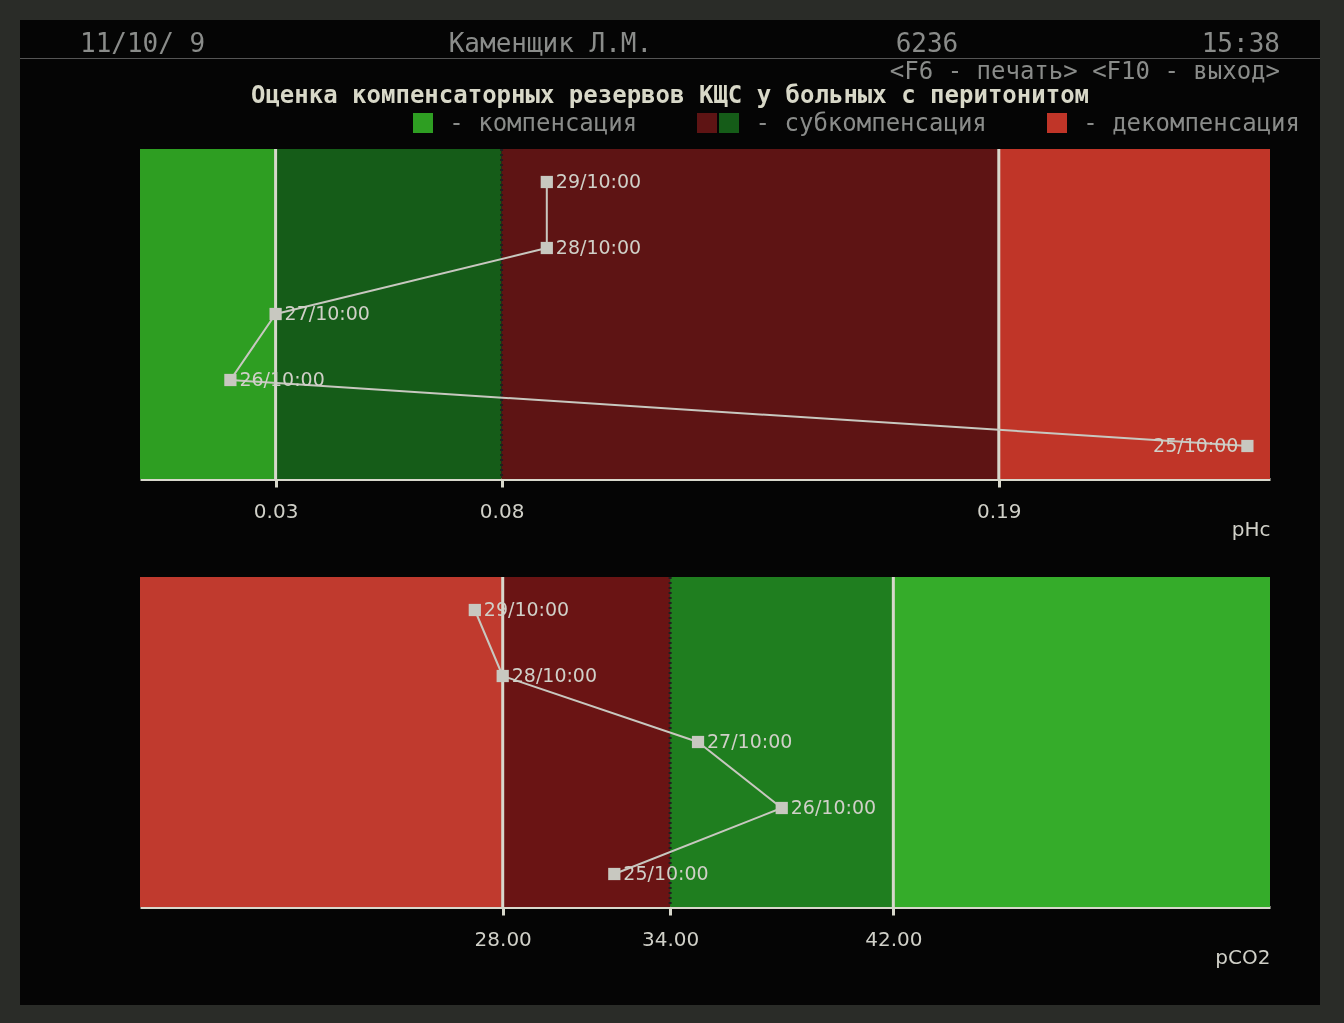  What do you see at coordinates (833, 807) in the screenshot?
I see `data-label: 26/10:00` at bounding box center [833, 807].